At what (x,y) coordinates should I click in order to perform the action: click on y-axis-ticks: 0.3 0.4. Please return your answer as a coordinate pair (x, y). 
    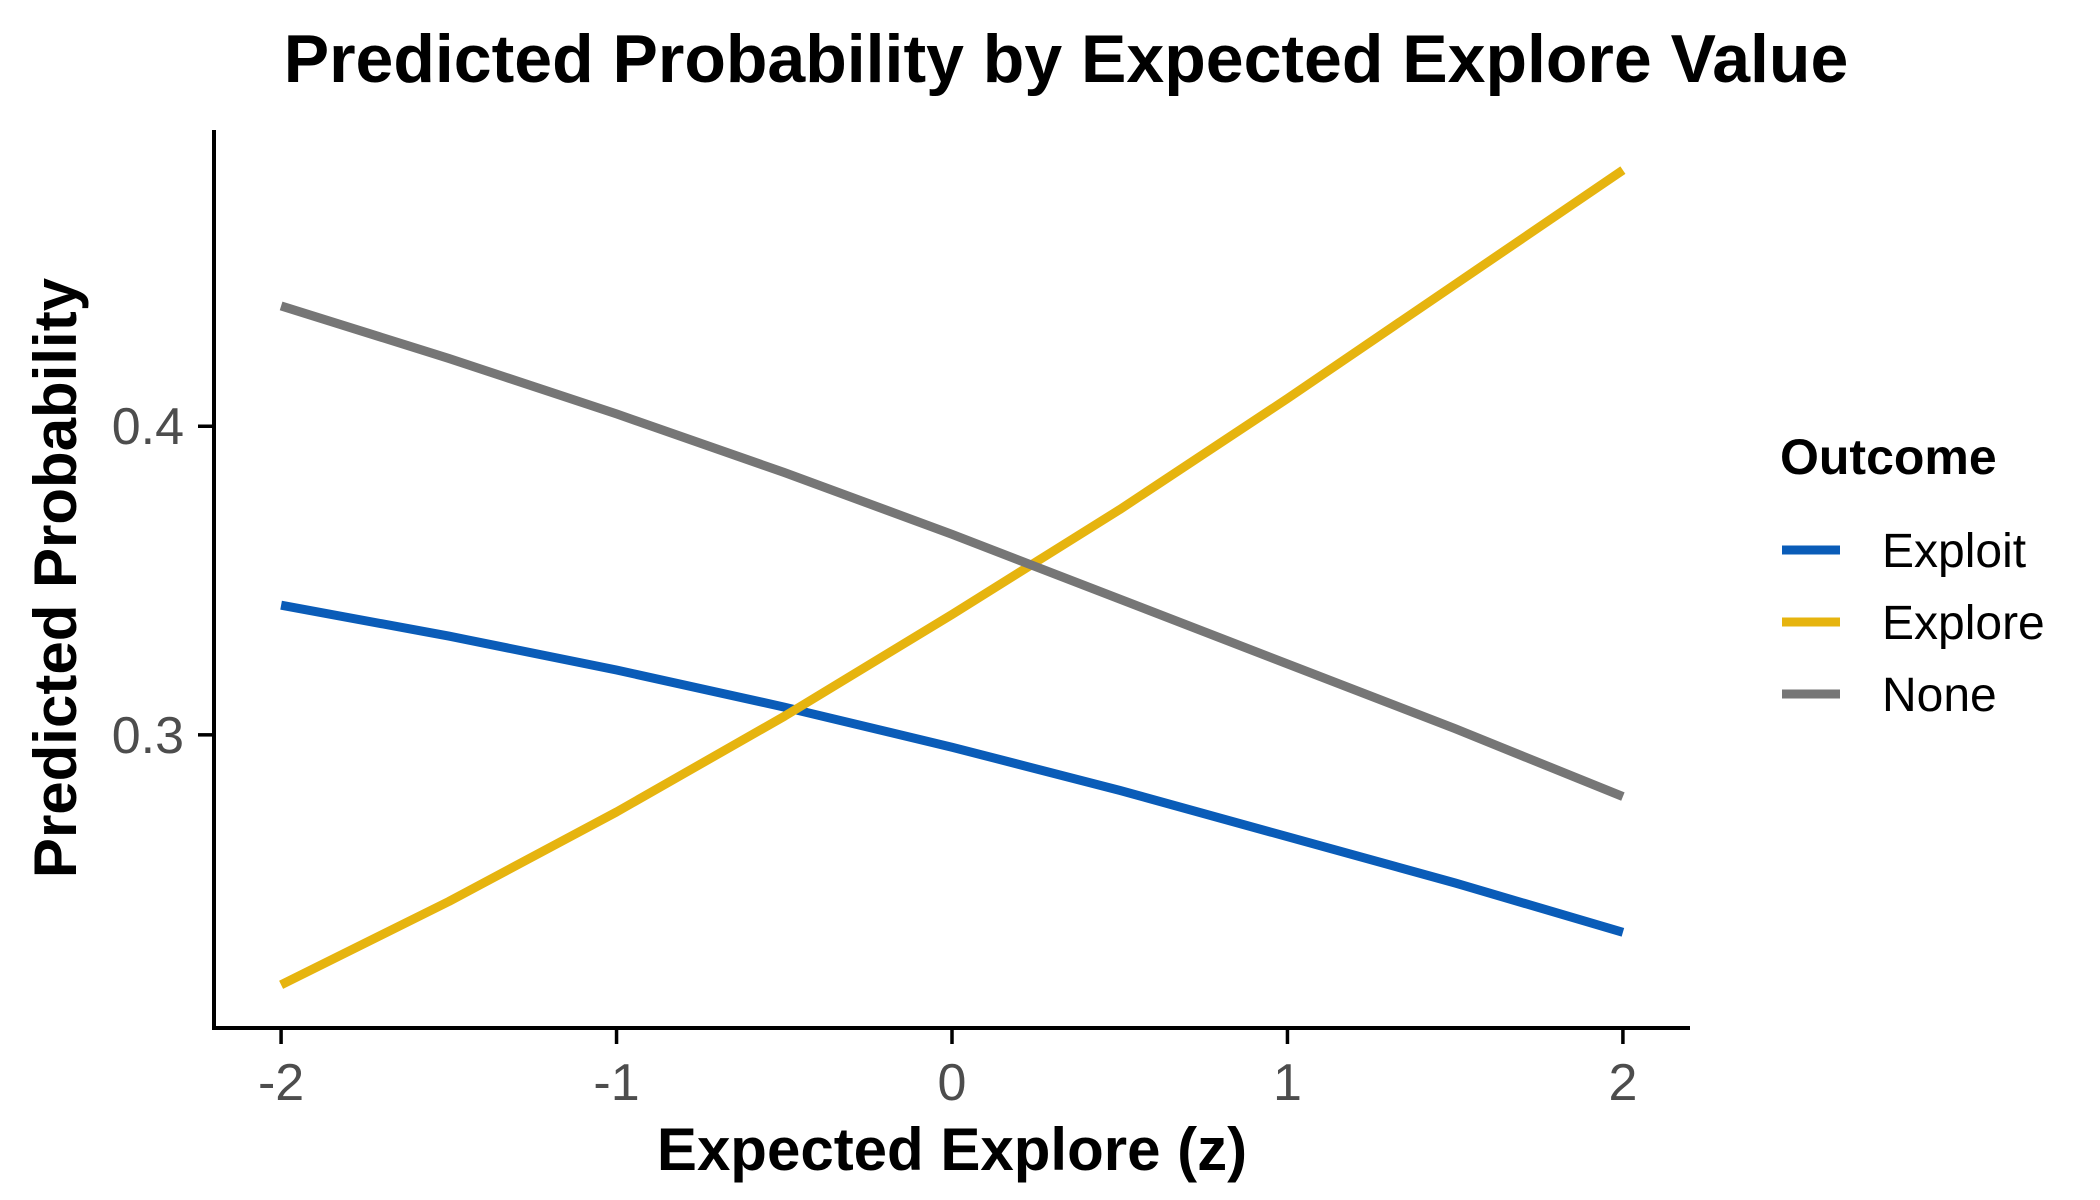
    Looking at the image, I should click on (163, 581).